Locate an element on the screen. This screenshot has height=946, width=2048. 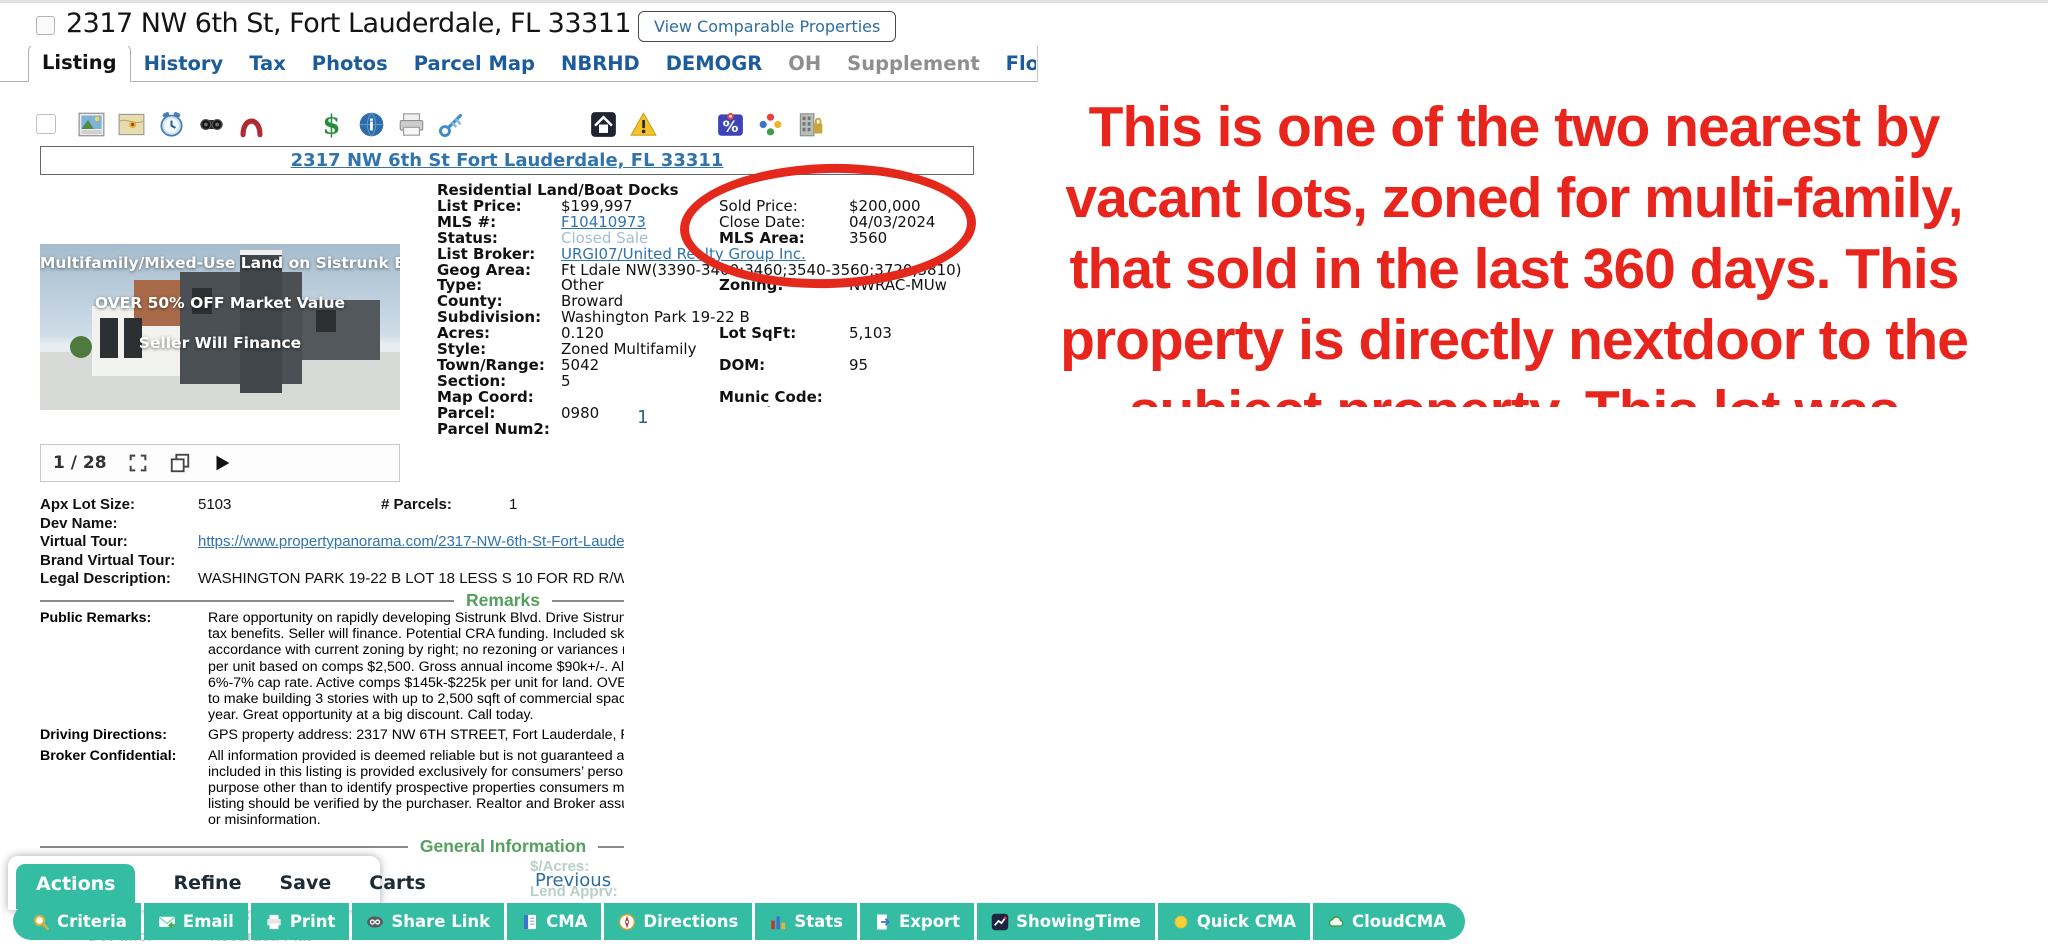
bottom-tab-save: Save is located at coordinates (305, 883).